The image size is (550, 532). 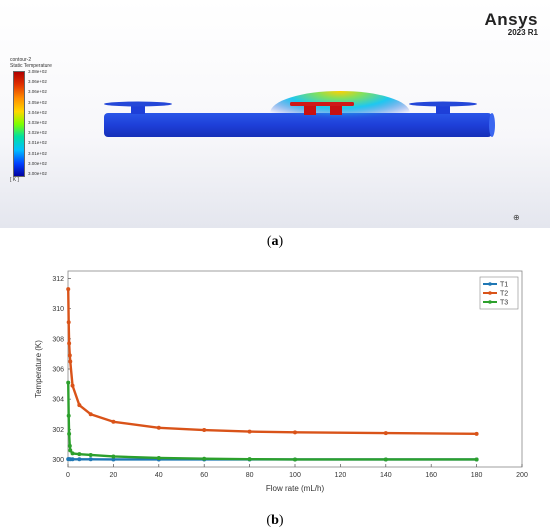 What do you see at coordinates (295, 488) in the screenshot?
I see `x-axis-label: Flow rate (mL/h)` at bounding box center [295, 488].